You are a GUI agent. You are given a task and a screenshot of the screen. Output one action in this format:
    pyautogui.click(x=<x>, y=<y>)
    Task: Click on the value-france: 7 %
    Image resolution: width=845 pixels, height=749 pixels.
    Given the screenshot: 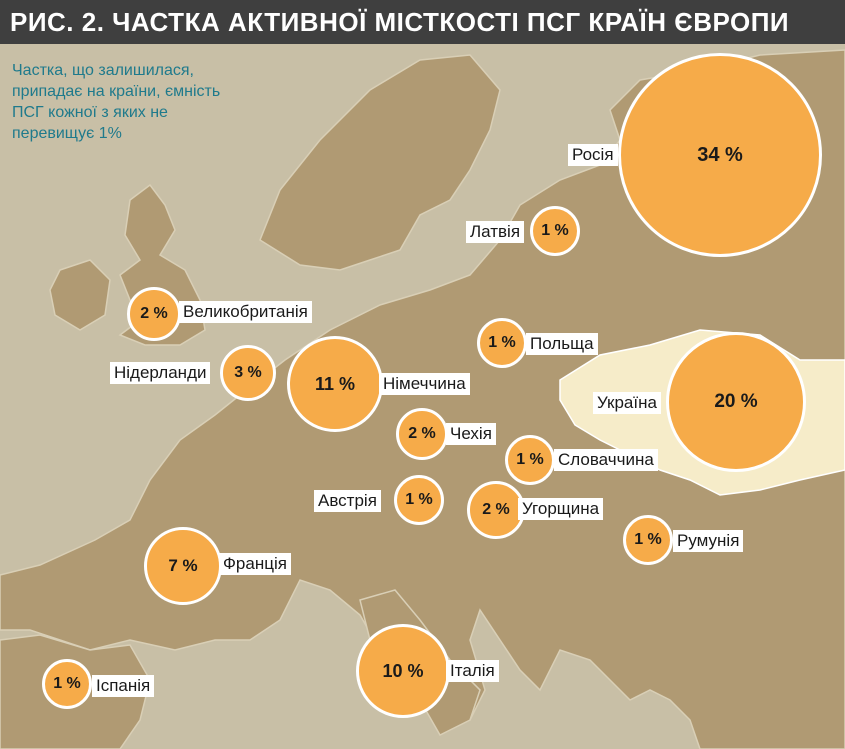 What is the action you would take?
    pyautogui.click(x=183, y=565)
    